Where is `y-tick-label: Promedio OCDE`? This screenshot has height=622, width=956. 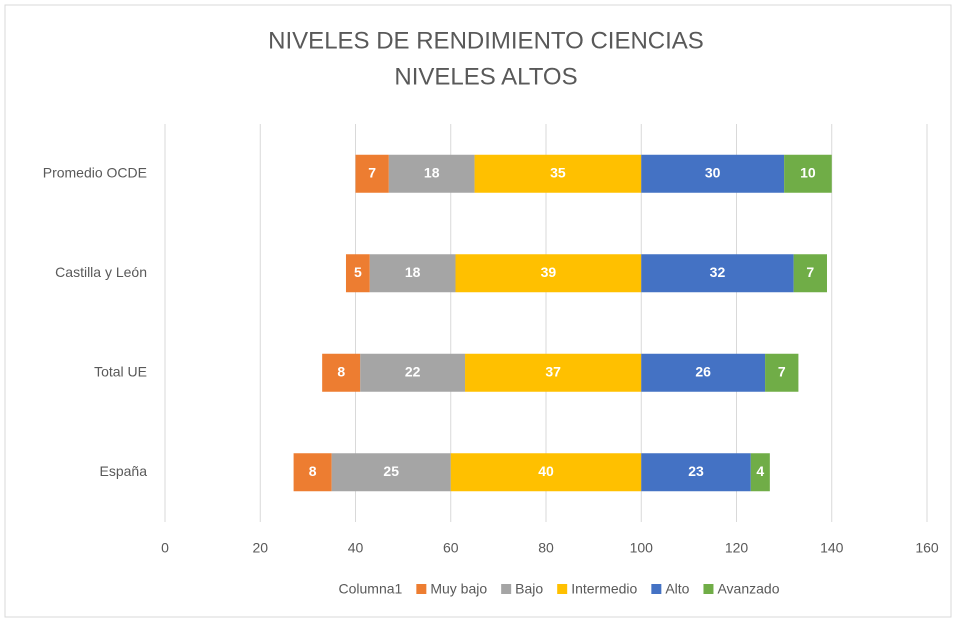 y-tick-label: Promedio OCDE is located at coordinates (95, 172).